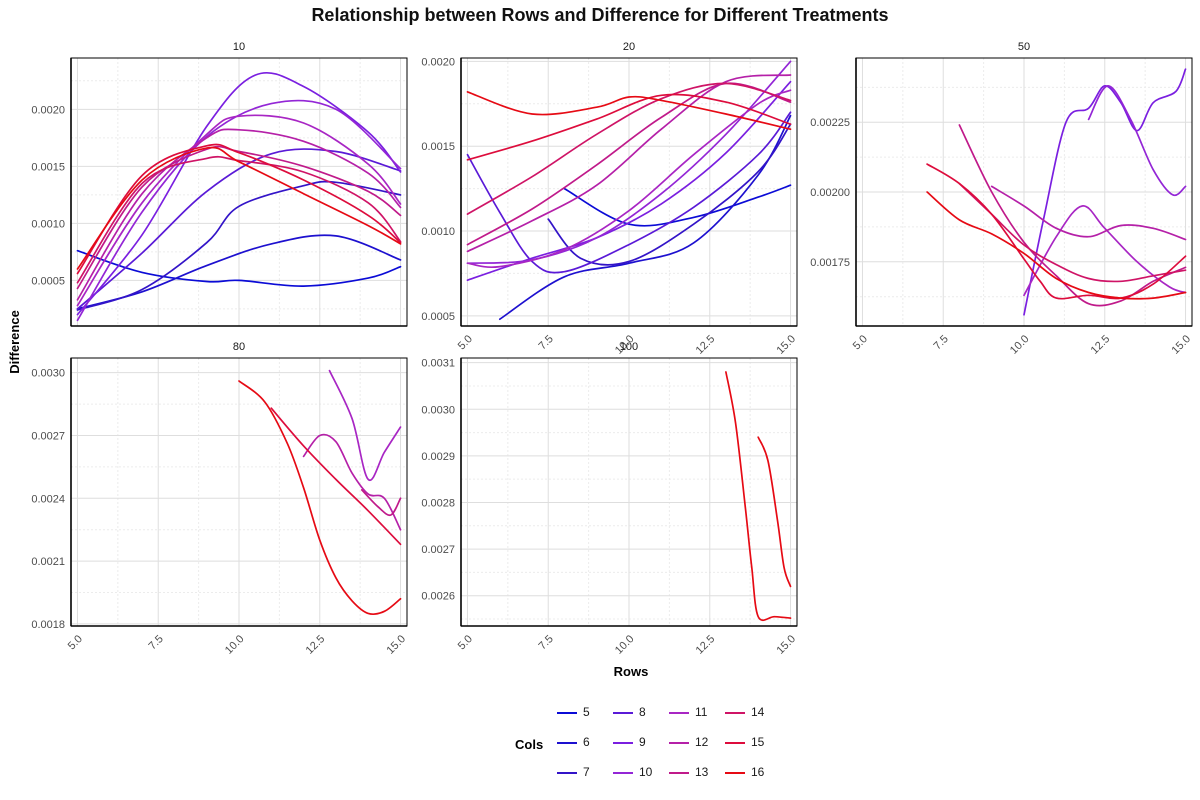 The height and width of the screenshot is (800, 1200). What do you see at coordinates (629, 47) in the screenshot?
I see `panel-strip-label: 20` at bounding box center [629, 47].